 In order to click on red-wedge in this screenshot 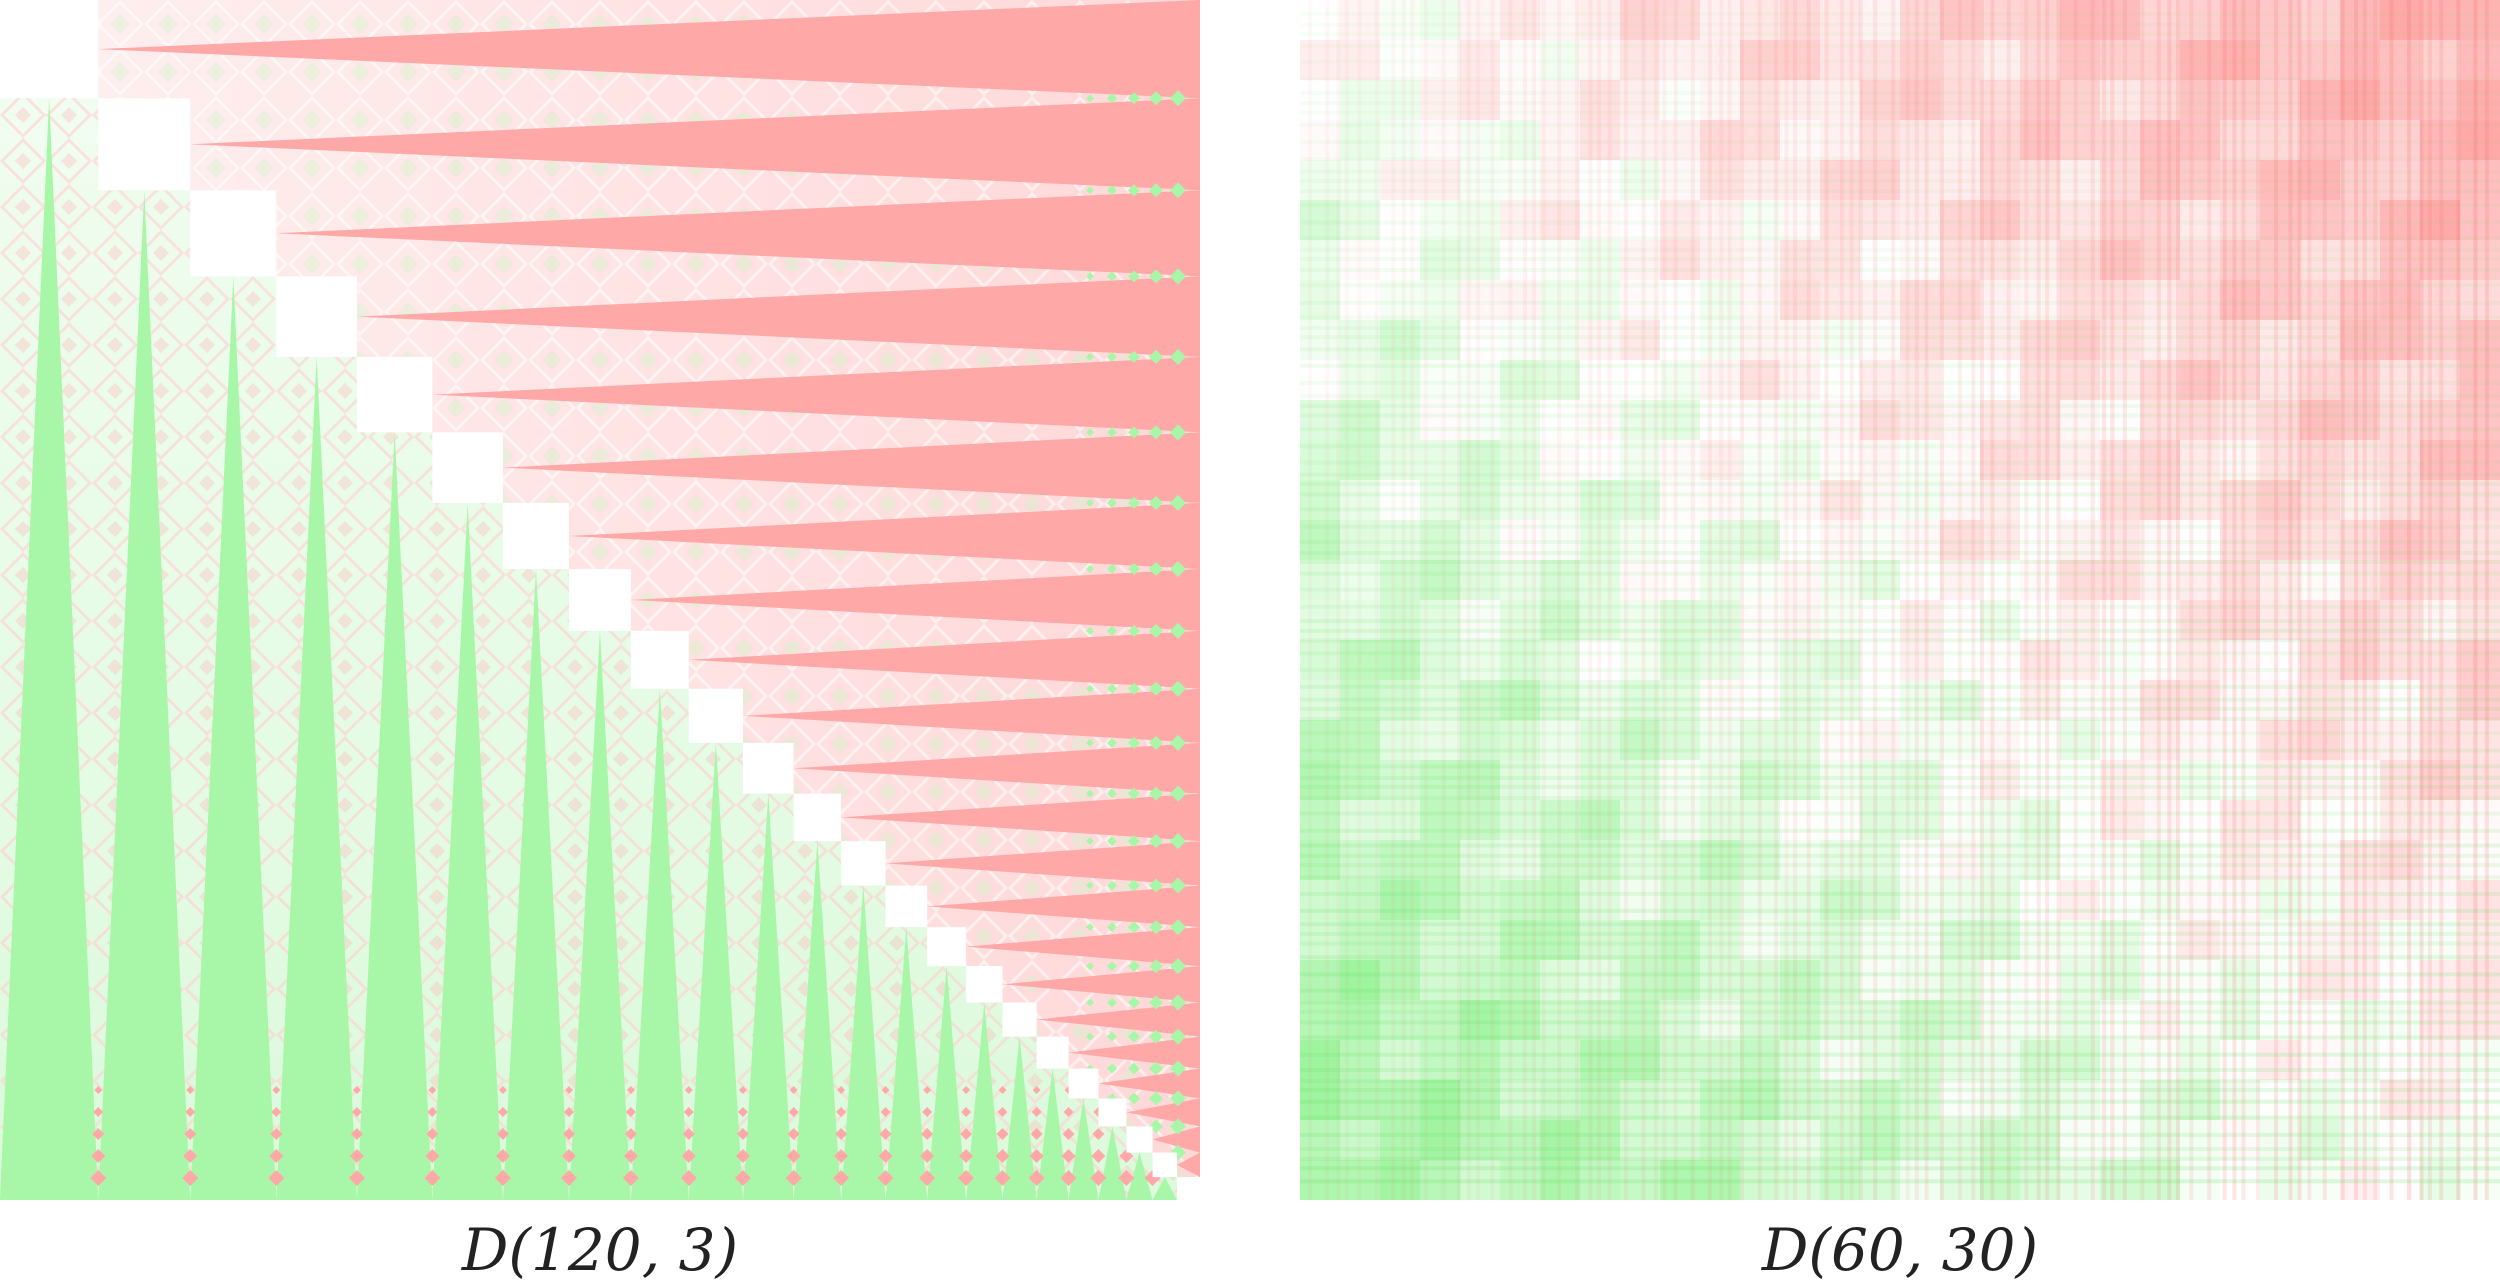, I will do `click(816, 394)`.